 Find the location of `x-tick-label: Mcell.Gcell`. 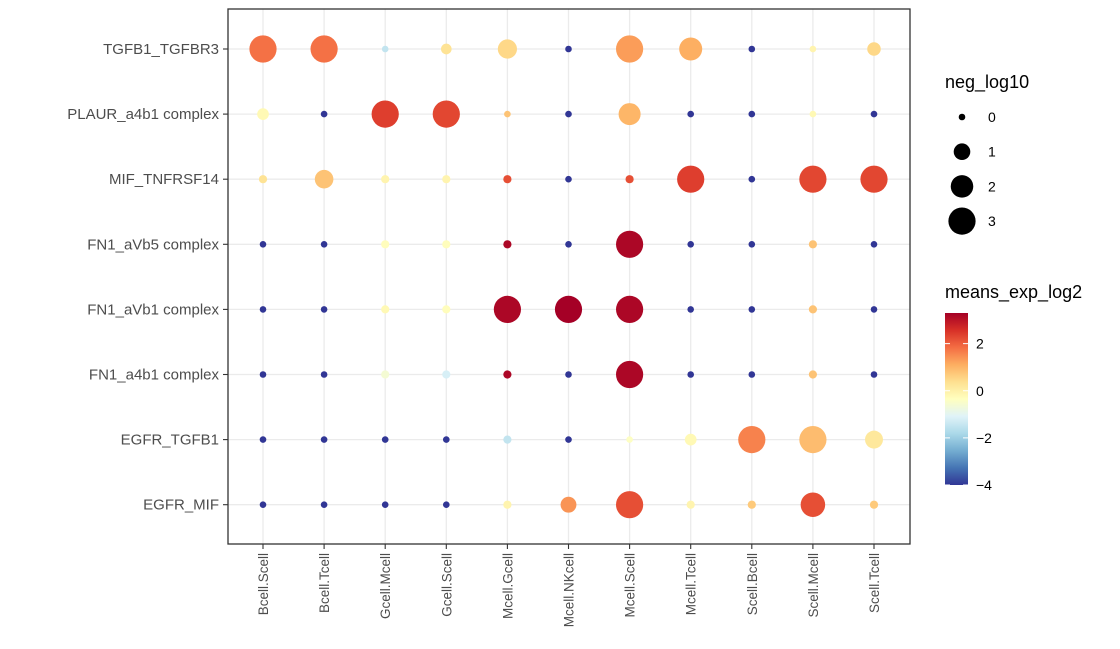

x-tick-label: Mcell.Gcell is located at coordinates (507, 586).